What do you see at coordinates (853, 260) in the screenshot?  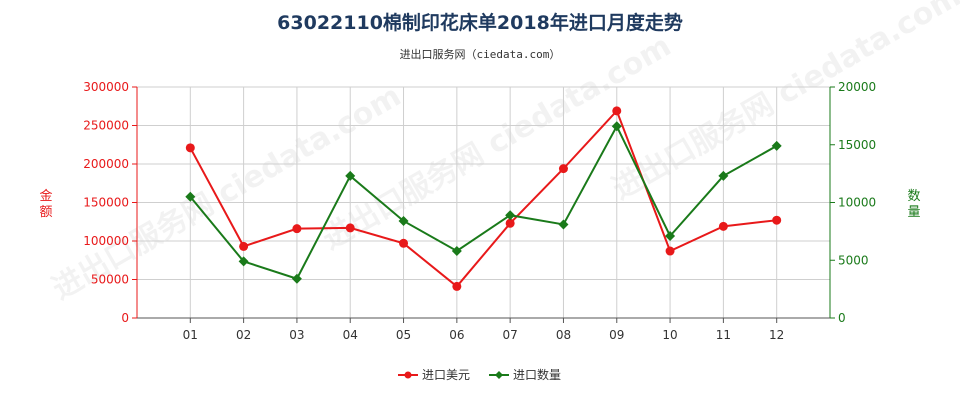 I see `y-right-tick-label: 5000` at bounding box center [853, 260].